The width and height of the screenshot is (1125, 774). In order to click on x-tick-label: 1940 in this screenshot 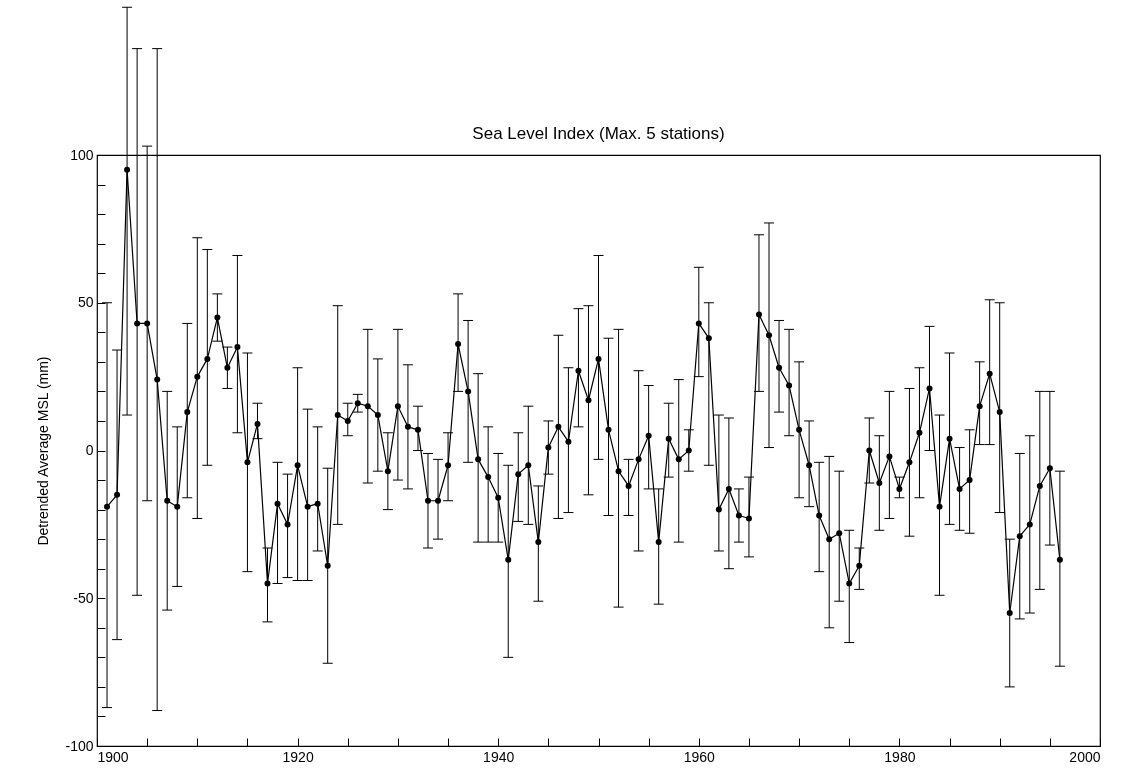, I will do `click(499, 756)`.